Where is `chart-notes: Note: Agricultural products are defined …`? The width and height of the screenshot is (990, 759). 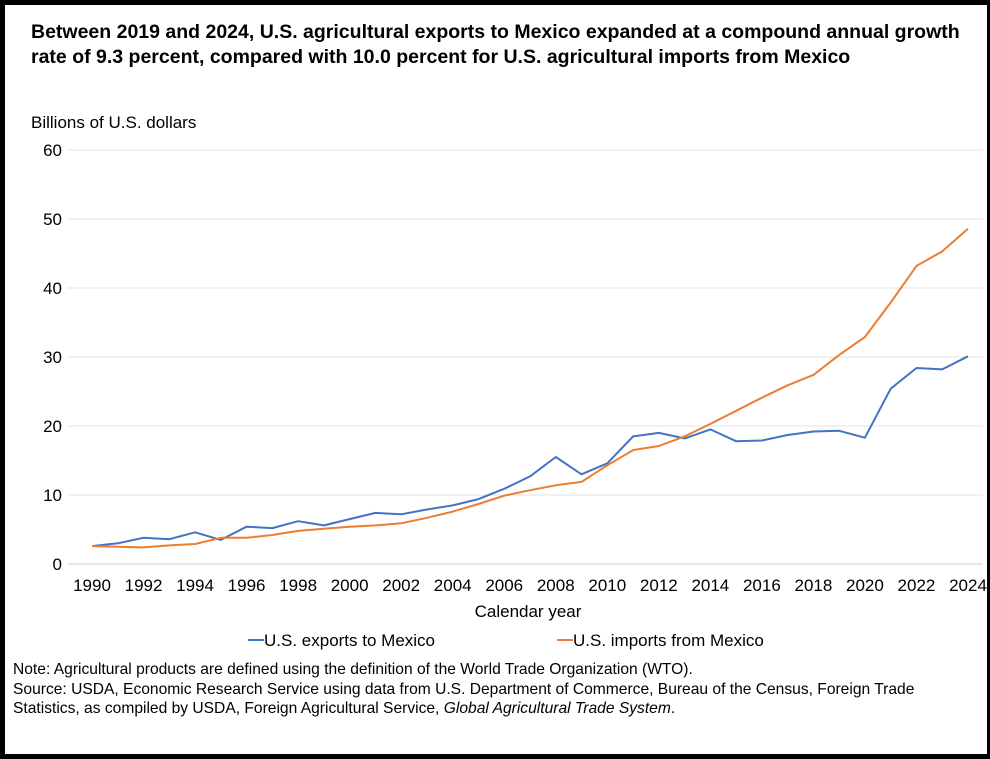
chart-notes: Note: Agricultural products are defined … is located at coordinates (493, 689).